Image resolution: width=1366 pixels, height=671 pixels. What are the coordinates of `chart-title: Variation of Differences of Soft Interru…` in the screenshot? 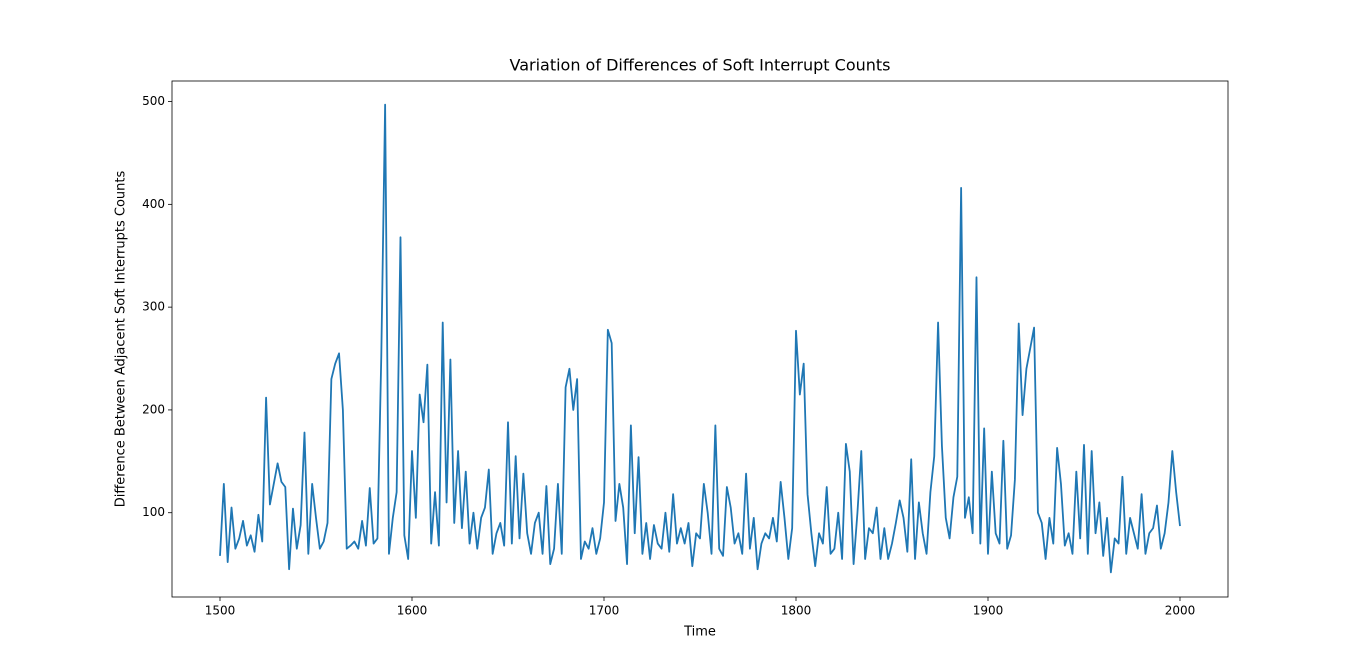 It's located at (699, 65).